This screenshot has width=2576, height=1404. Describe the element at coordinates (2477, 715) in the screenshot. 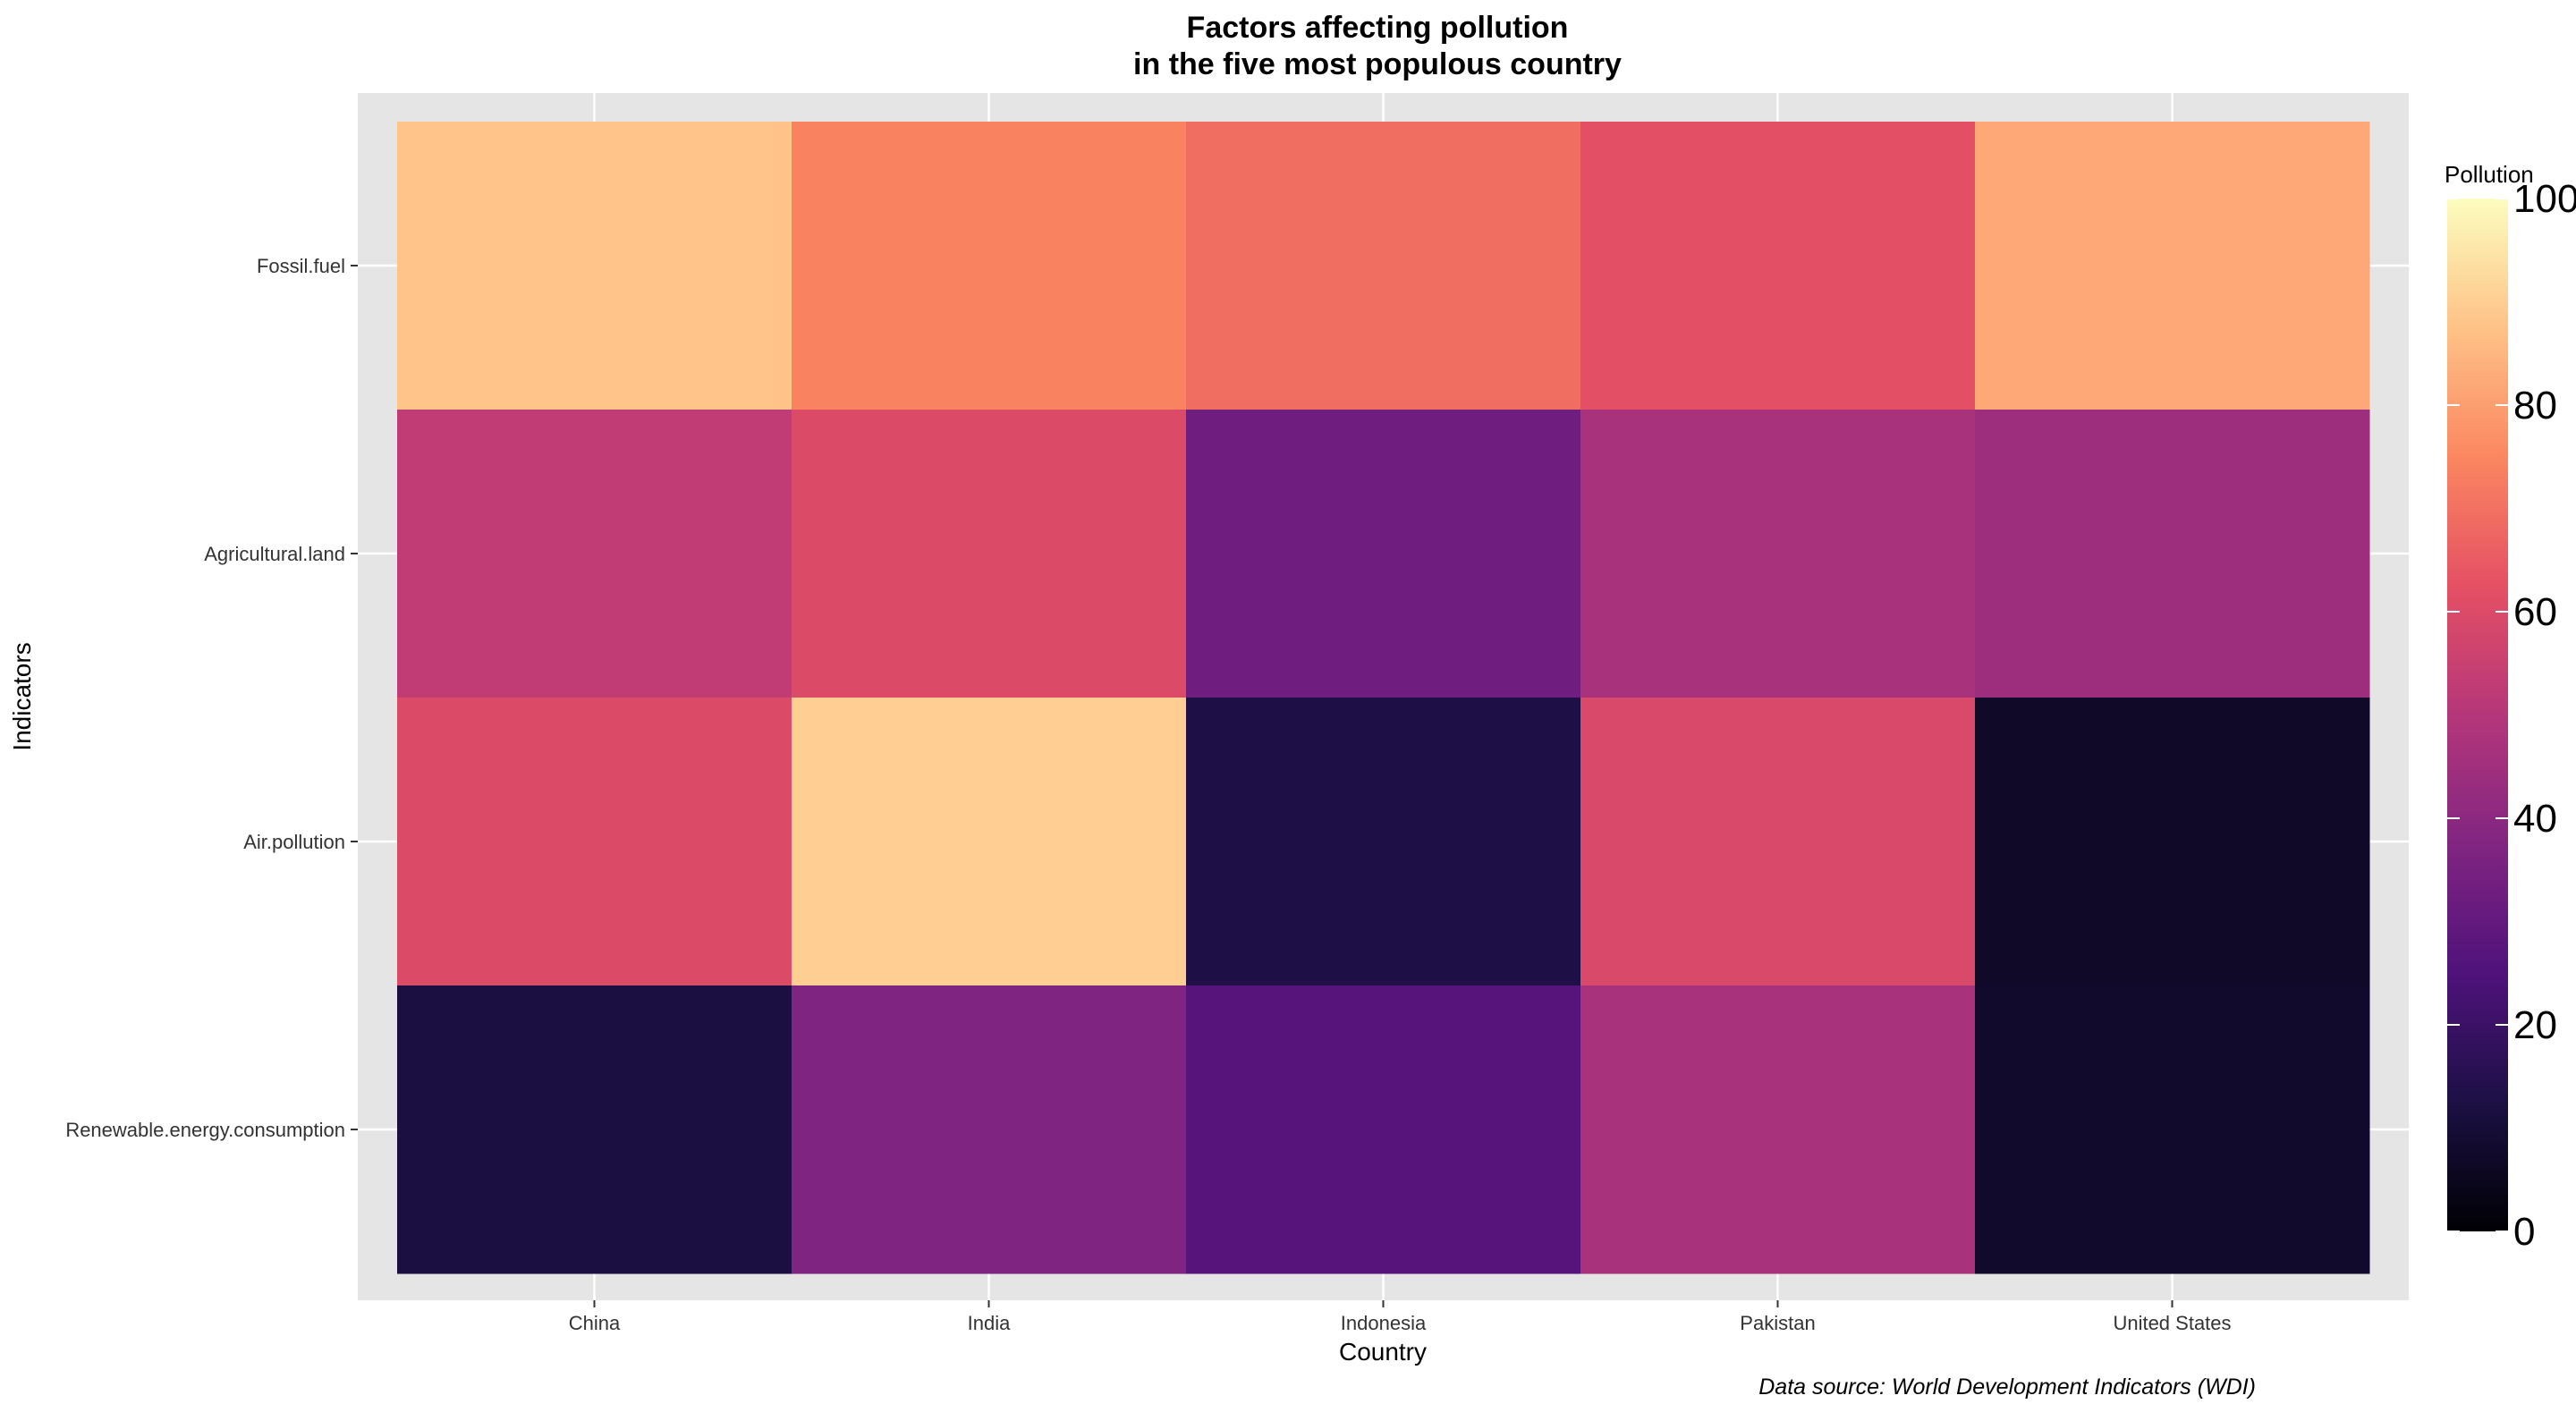

I see `legend-colorbar` at that location.